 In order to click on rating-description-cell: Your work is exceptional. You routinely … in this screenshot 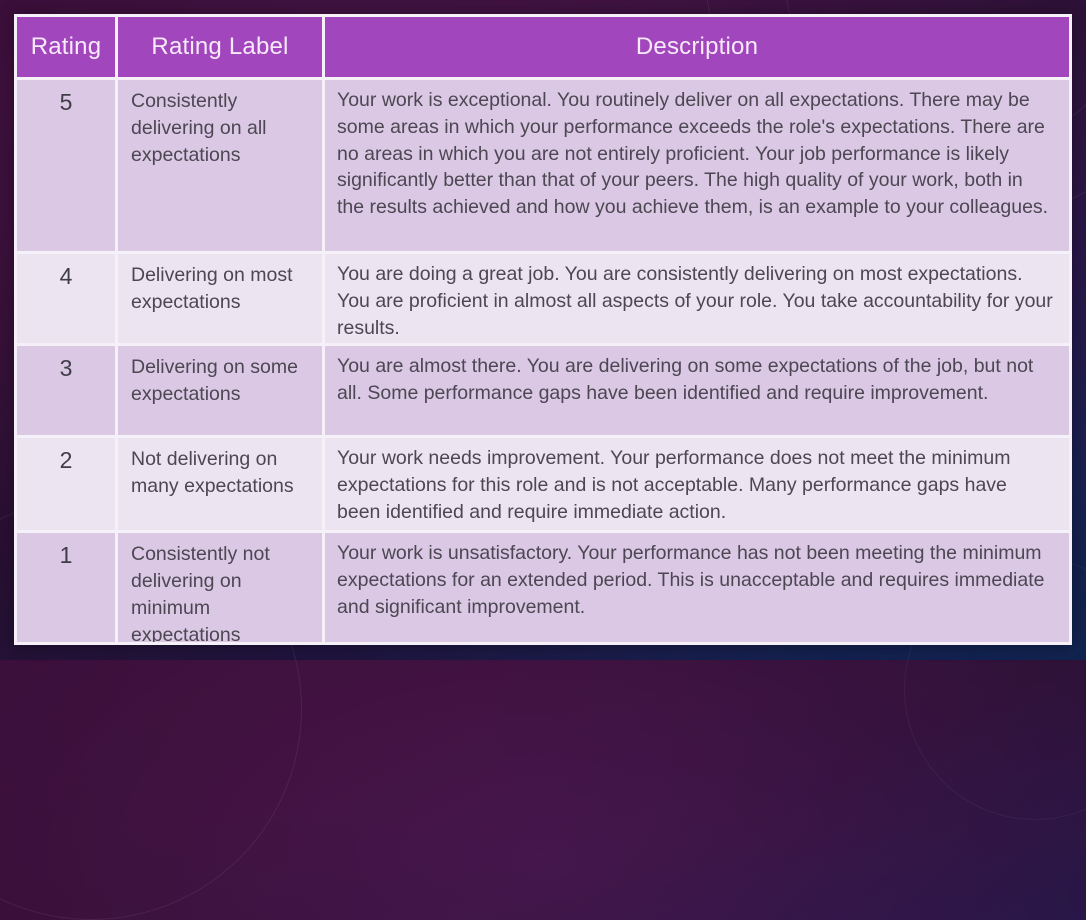, I will do `click(697, 165)`.